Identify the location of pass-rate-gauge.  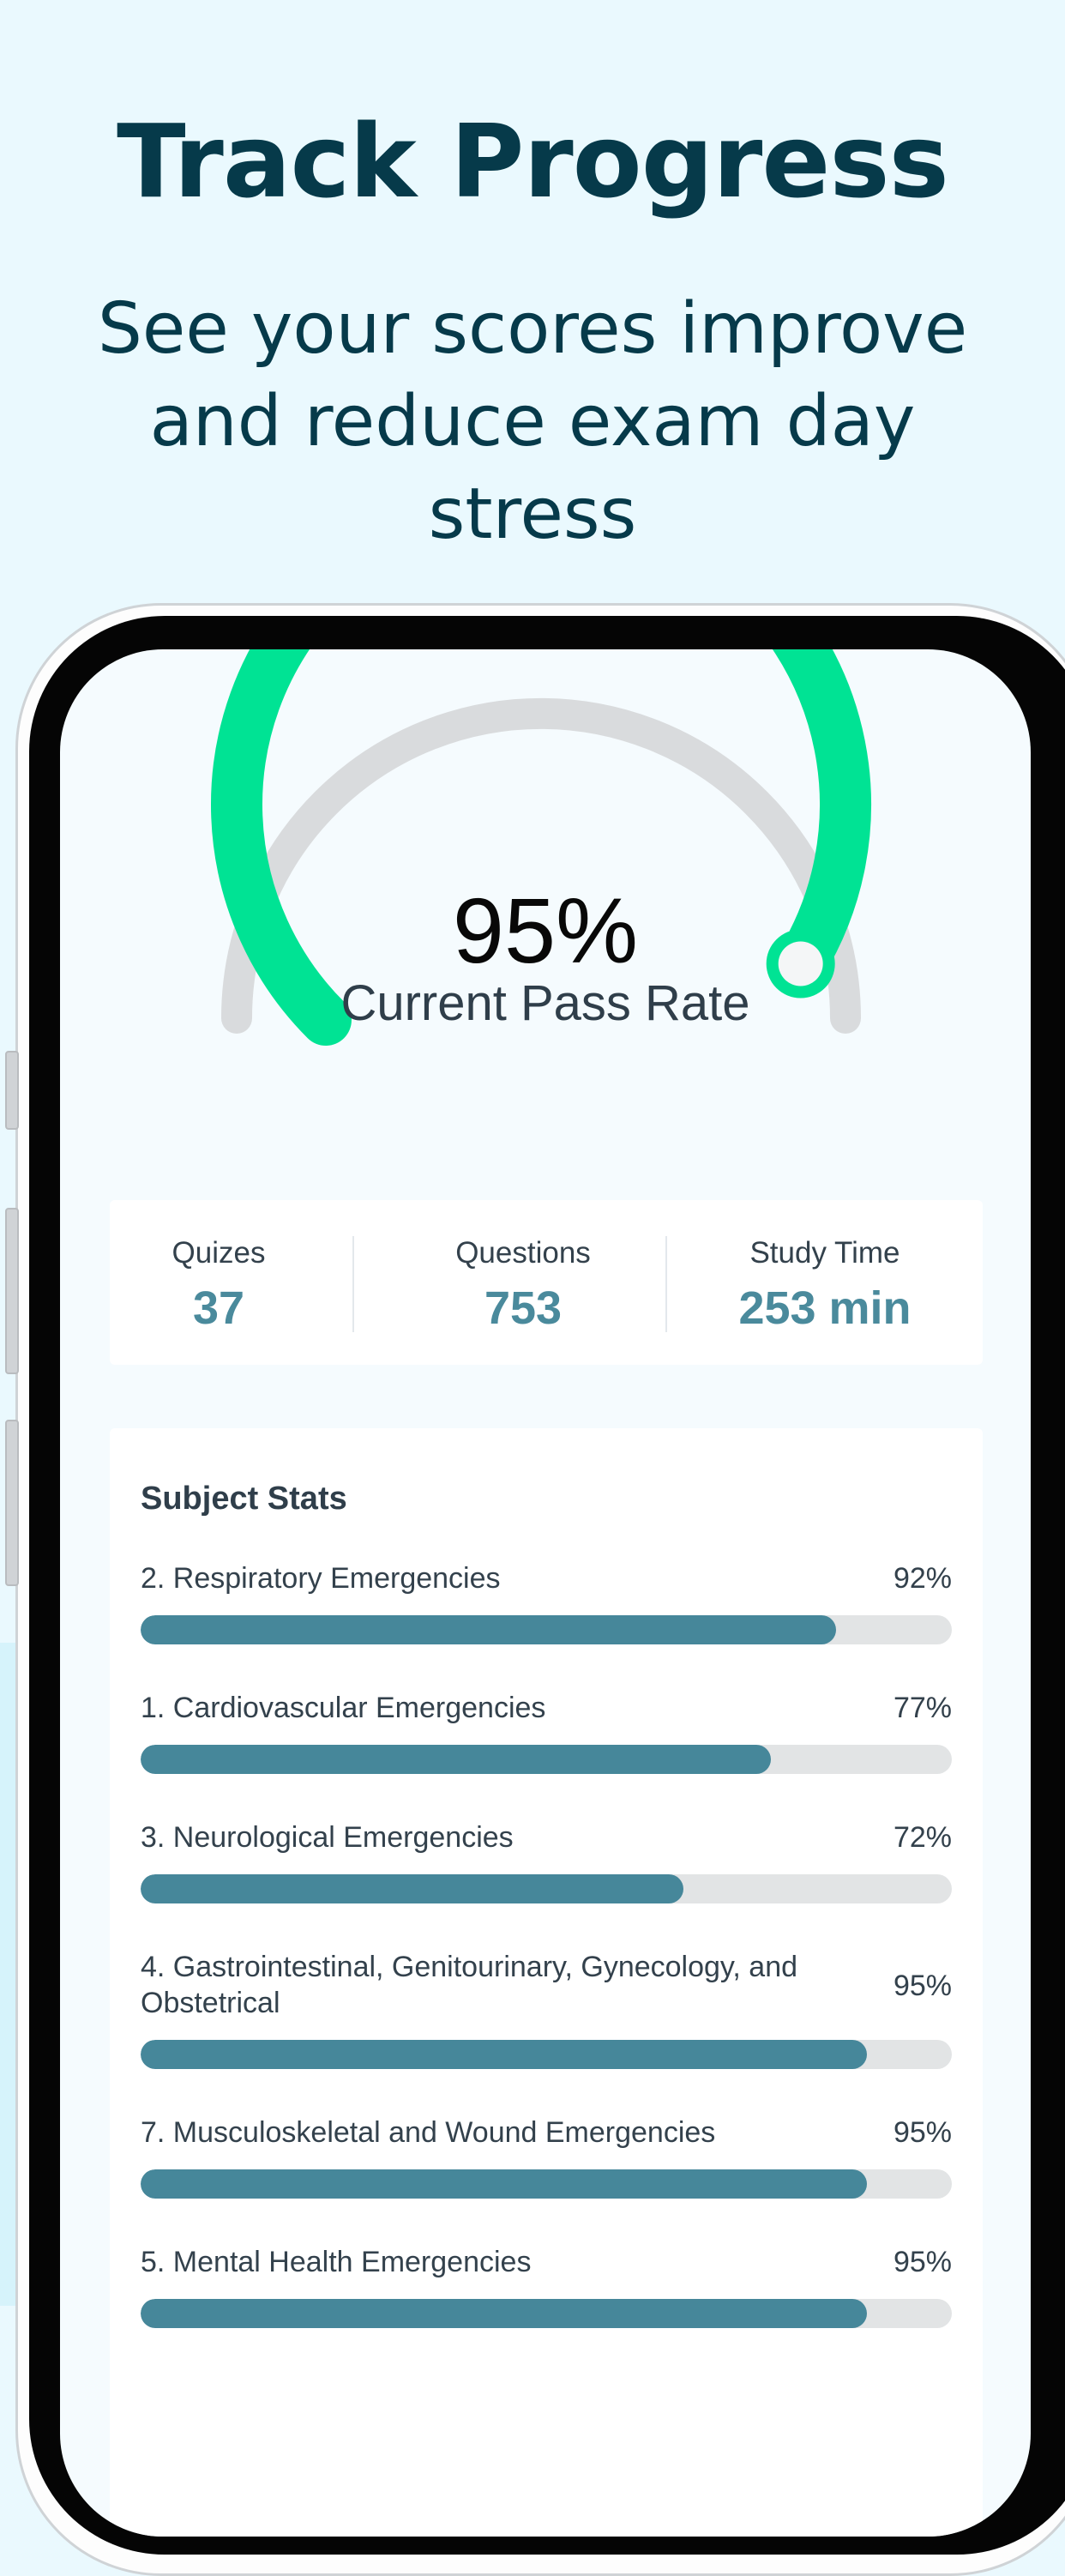
(541, 848).